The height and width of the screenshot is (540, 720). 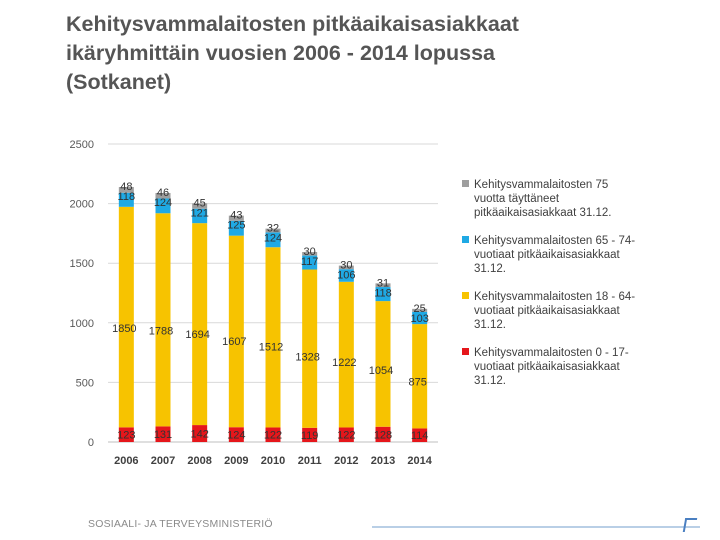 I want to click on data-label: 31, so click(x=383, y=283).